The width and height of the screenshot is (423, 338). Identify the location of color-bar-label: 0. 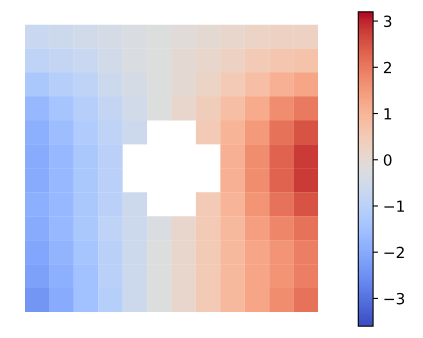
(388, 160).